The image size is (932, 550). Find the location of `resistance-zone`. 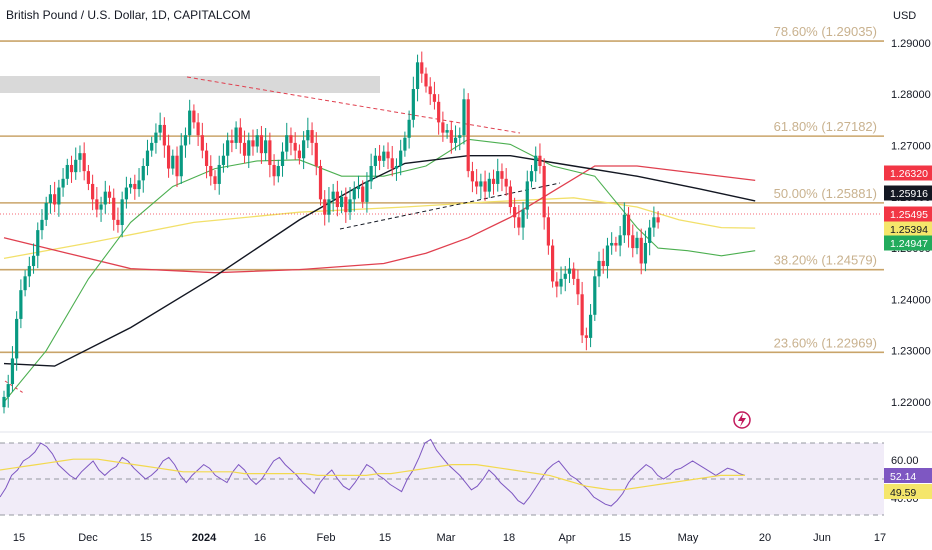

resistance-zone is located at coordinates (190, 84).